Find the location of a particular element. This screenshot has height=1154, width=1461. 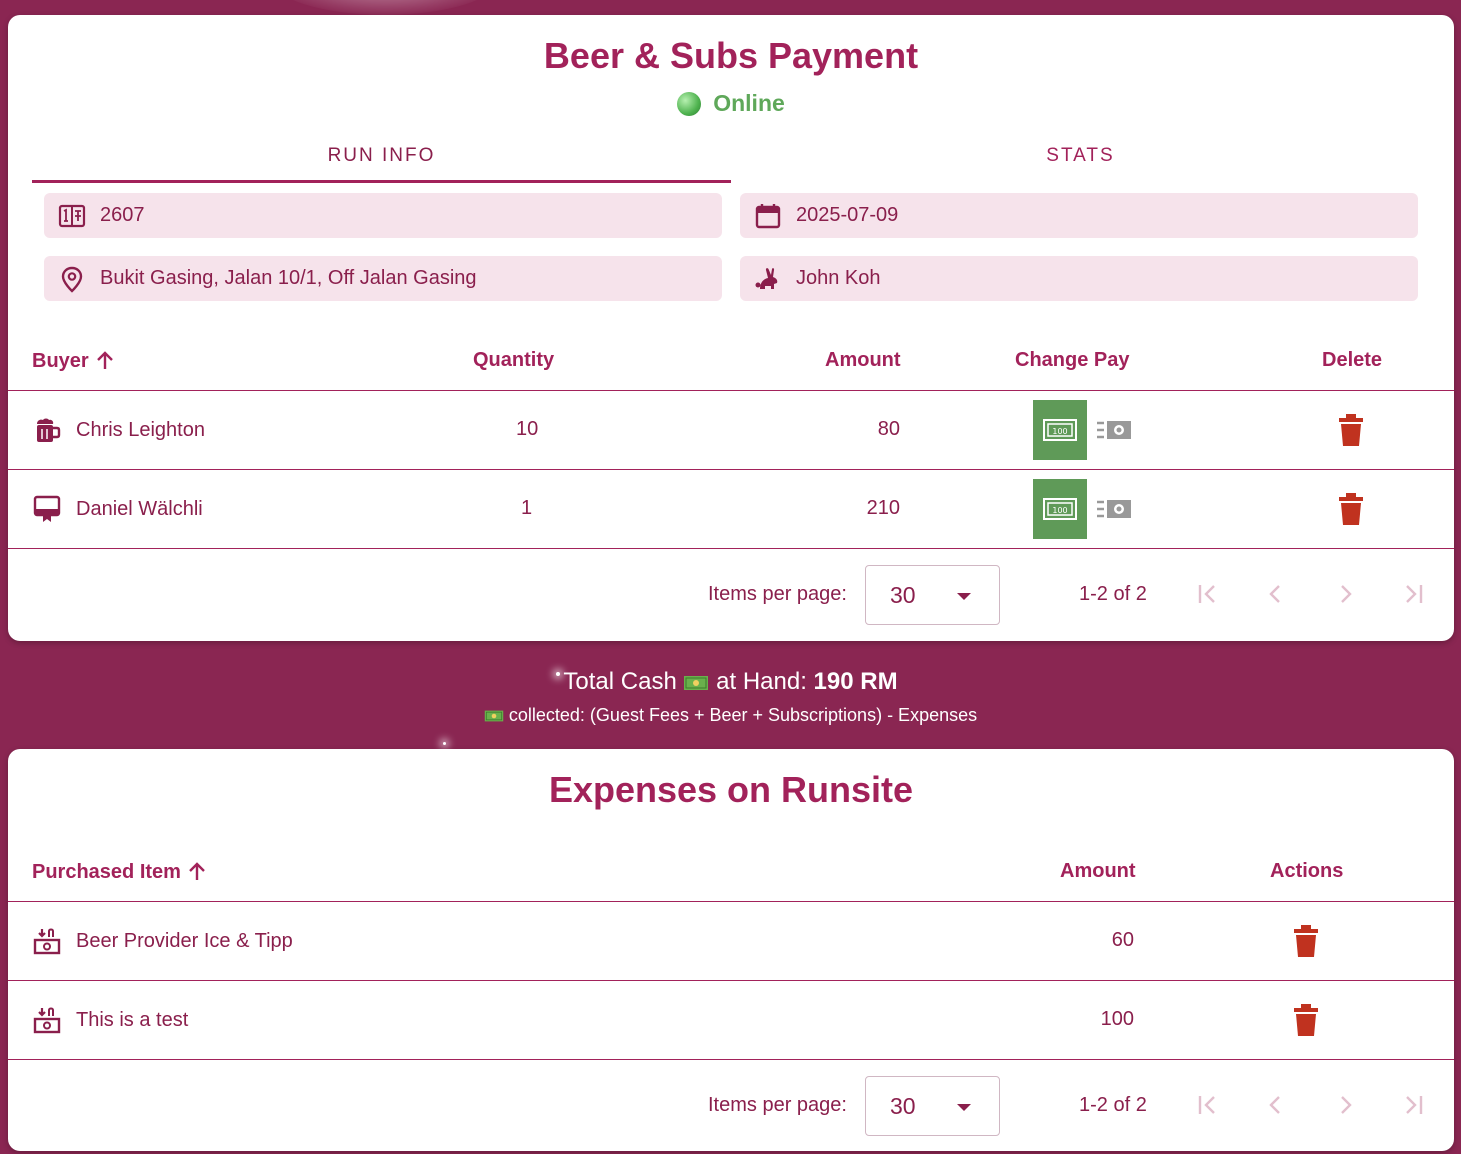

tab-run-info: RUN INFO is located at coordinates (381, 161).